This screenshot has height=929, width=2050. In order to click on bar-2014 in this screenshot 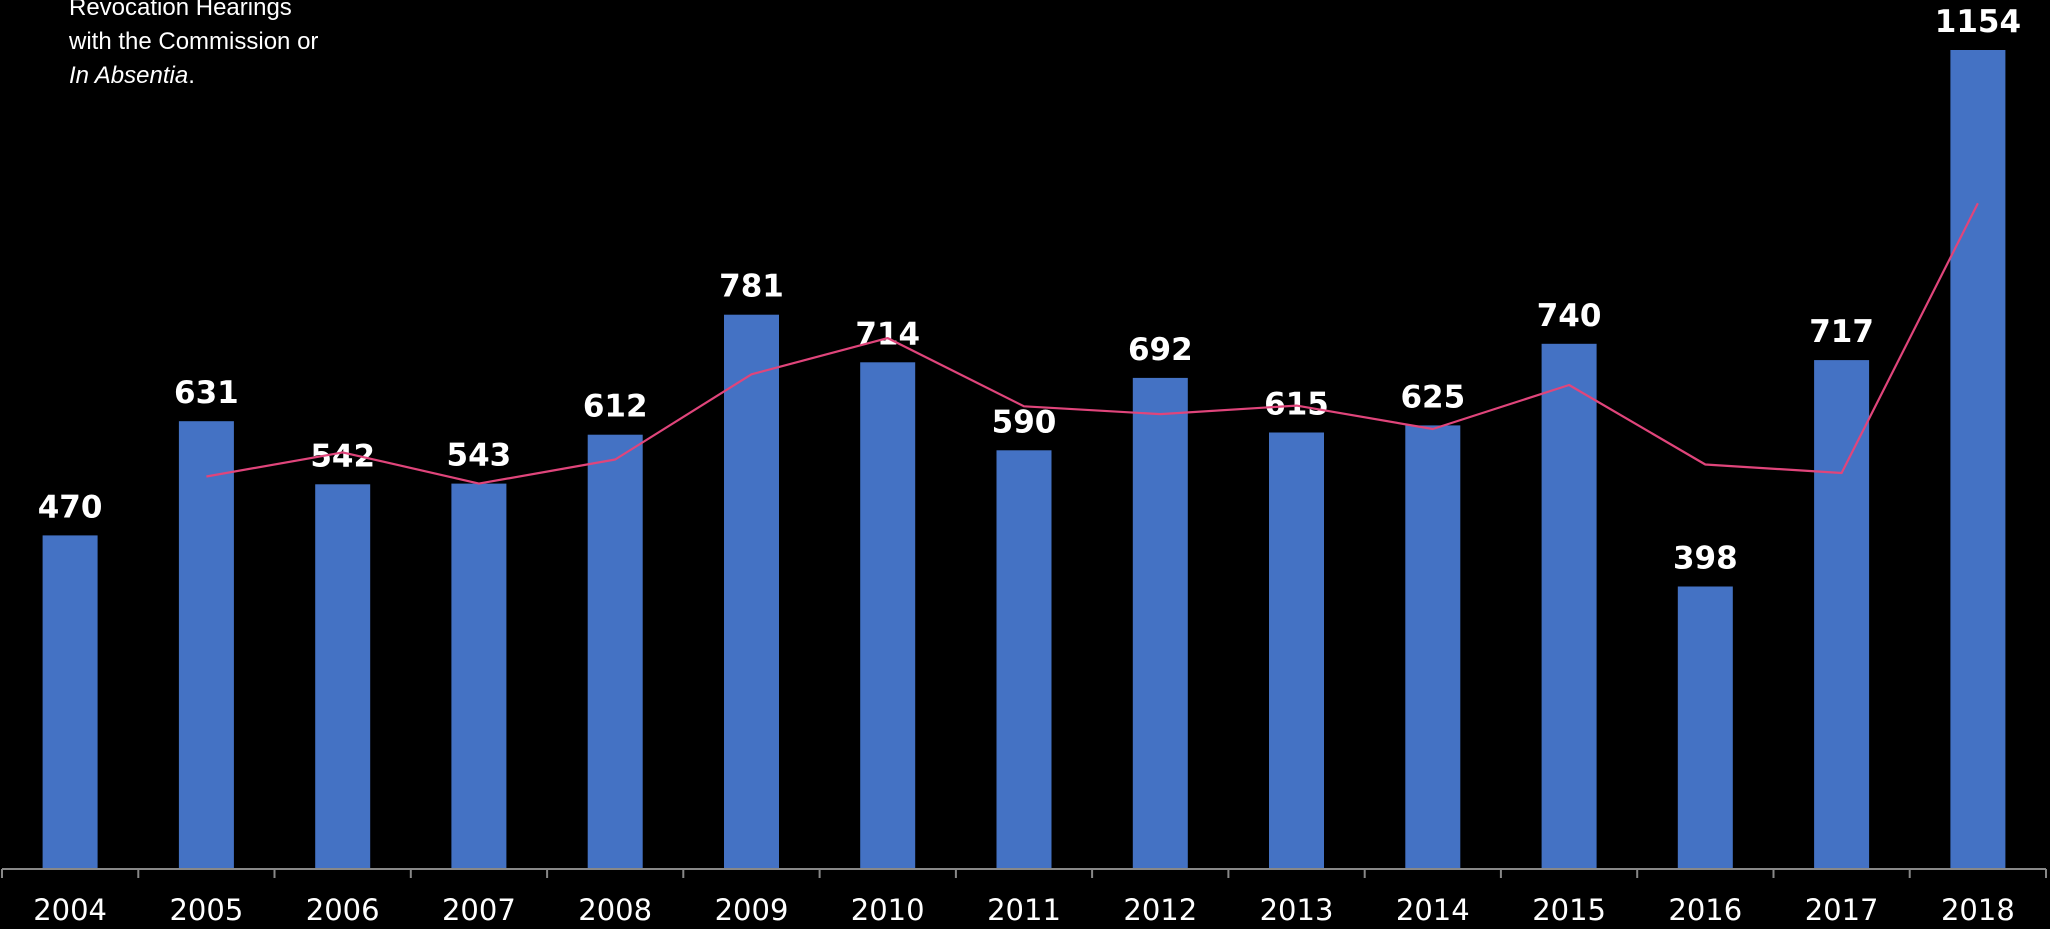, I will do `click(1433, 647)`.